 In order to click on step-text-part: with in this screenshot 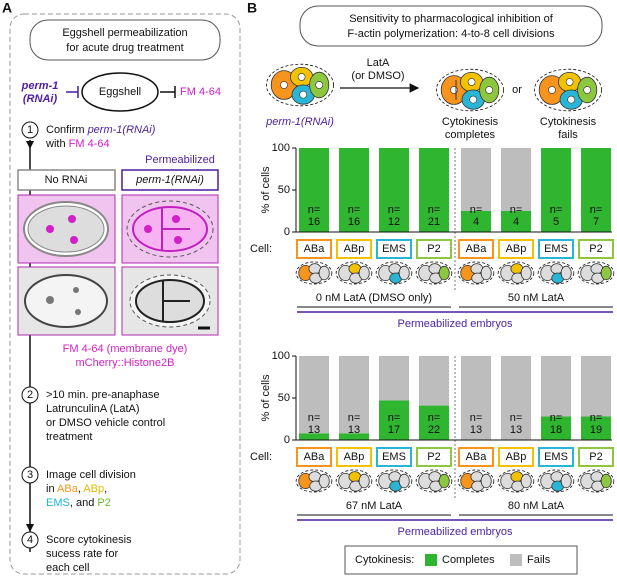, I will do `click(57, 144)`.